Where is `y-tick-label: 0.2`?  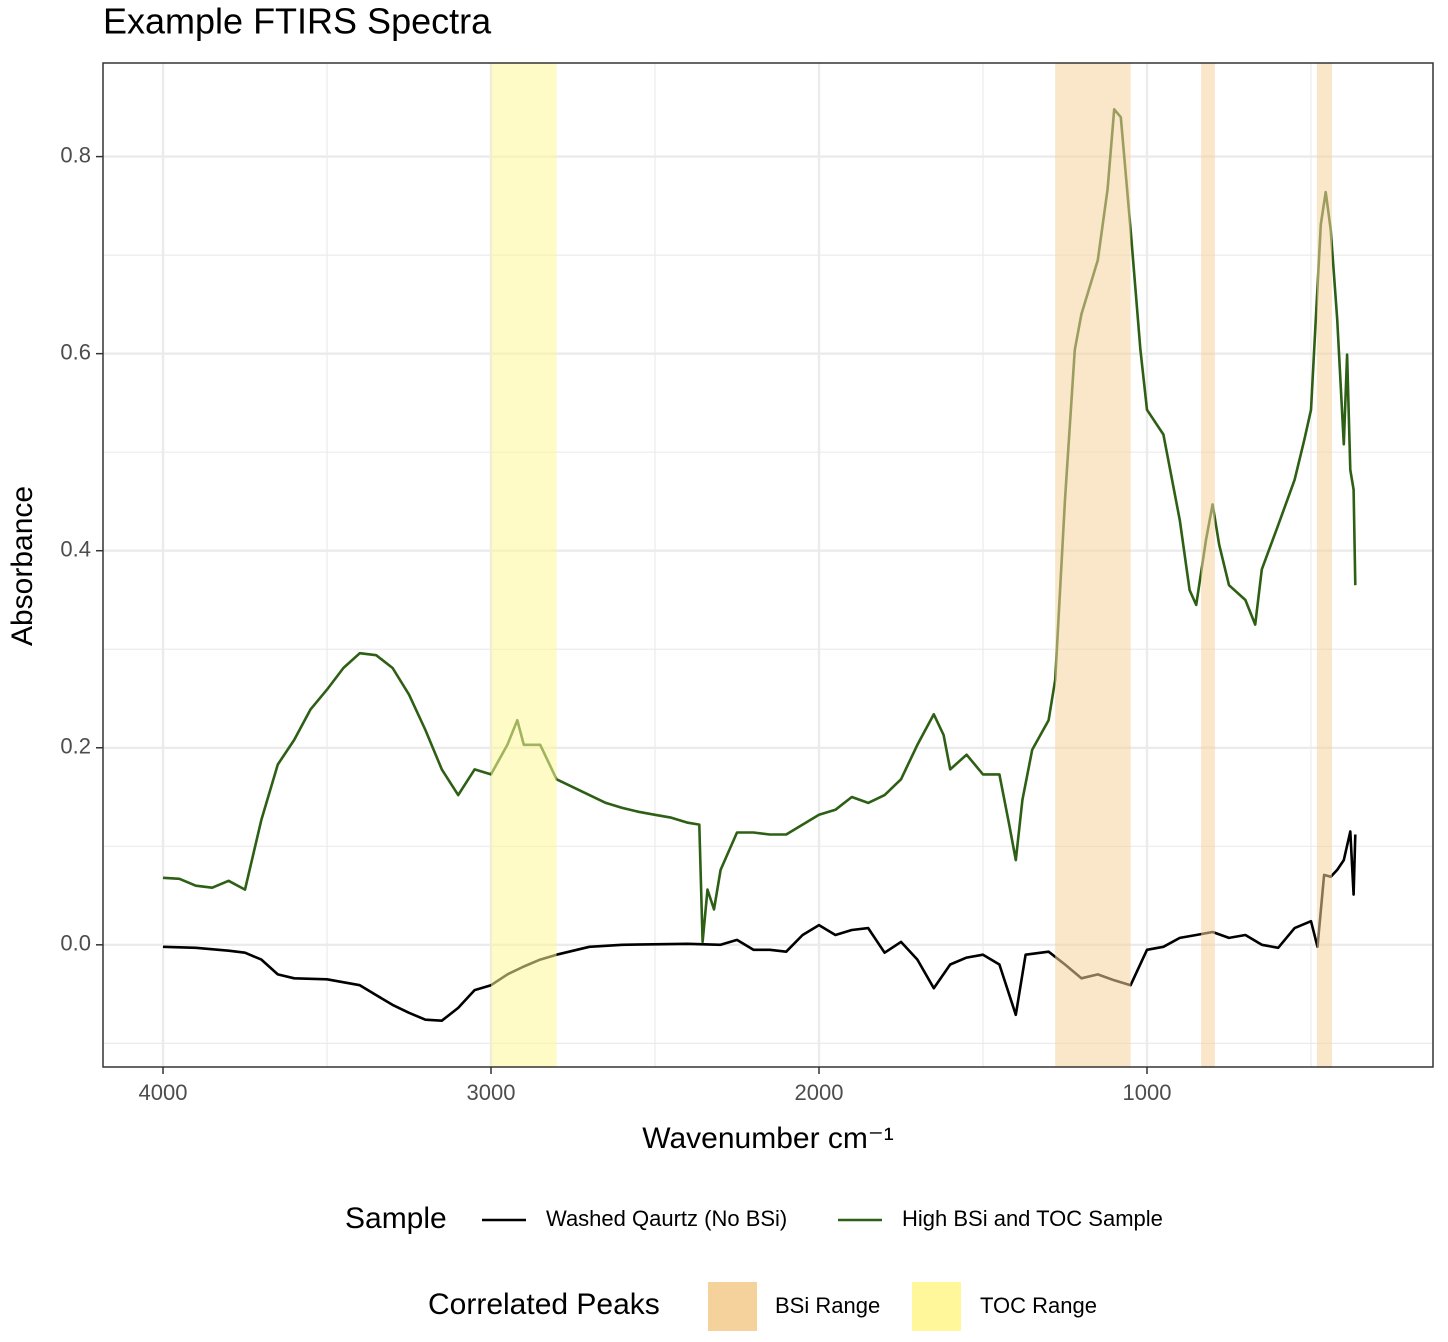
y-tick-label: 0.2 is located at coordinates (75, 746).